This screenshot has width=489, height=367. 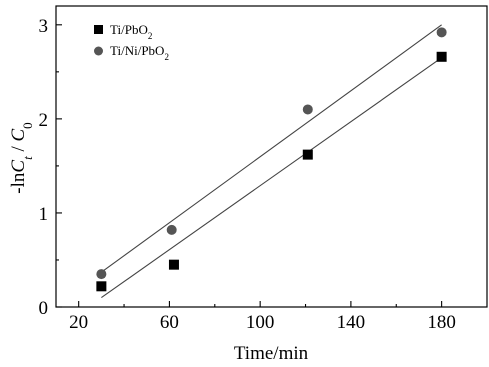 What do you see at coordinates (441, 322) in the screenshot?
I see `x-tick-label: 180` at bounding box center [441, 322].